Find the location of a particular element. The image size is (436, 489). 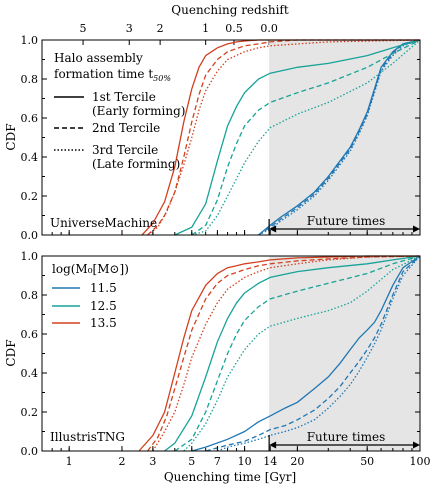

x-tick-label: 10 is located at coordinates (245, 461).